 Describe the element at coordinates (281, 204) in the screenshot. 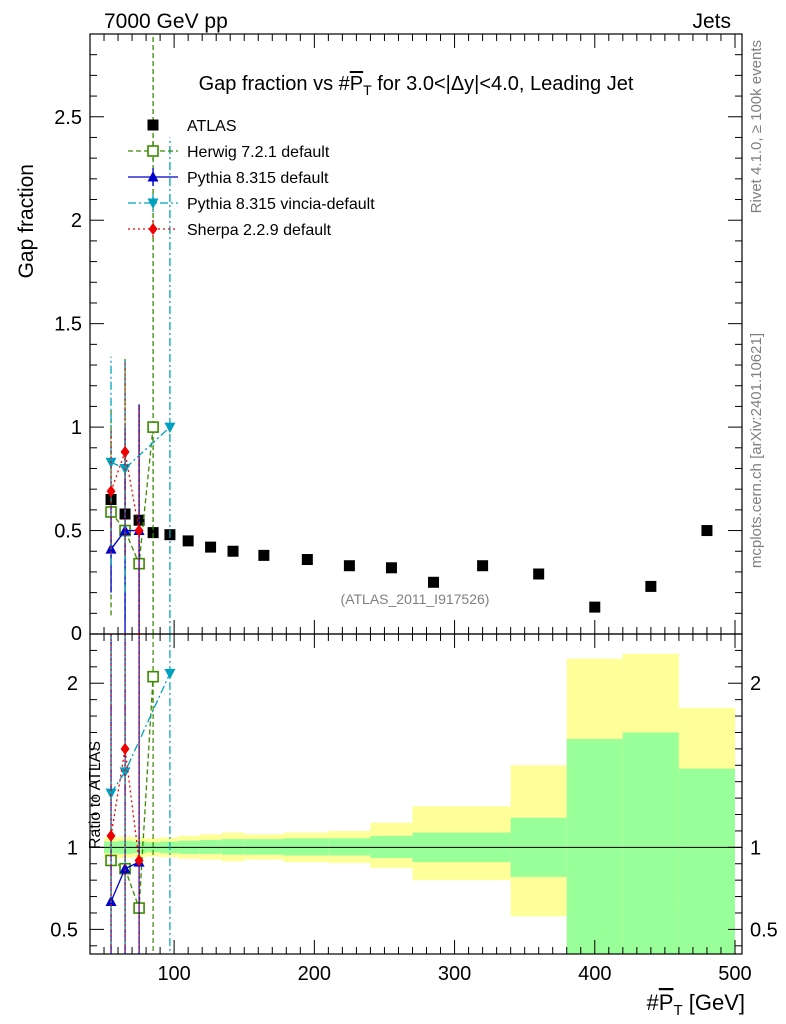

I see `legend-label-pythia-8-315-vincia-default: Pythia 8.315 vincia-default` at that location.